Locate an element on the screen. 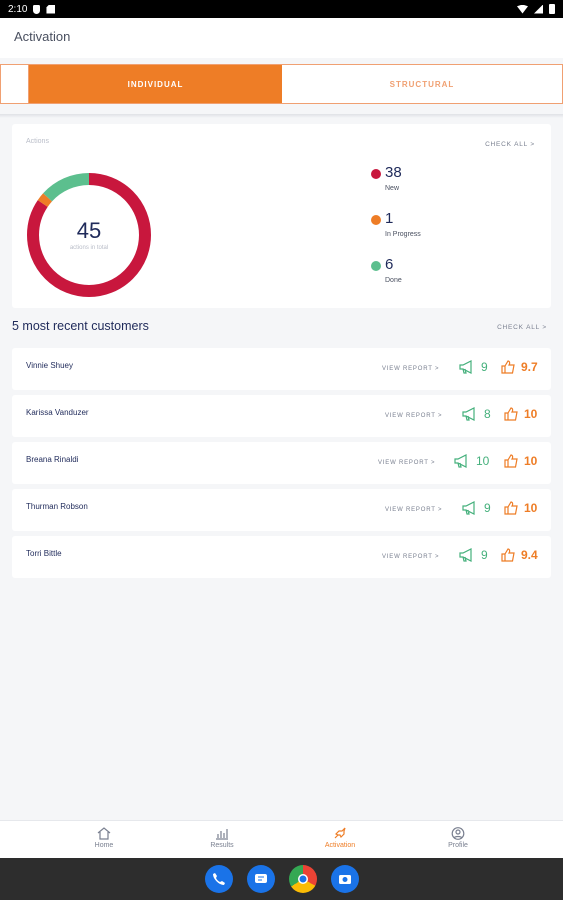  bottom-nav: Home Results Activation Profile is located at coordinates (281, 839).